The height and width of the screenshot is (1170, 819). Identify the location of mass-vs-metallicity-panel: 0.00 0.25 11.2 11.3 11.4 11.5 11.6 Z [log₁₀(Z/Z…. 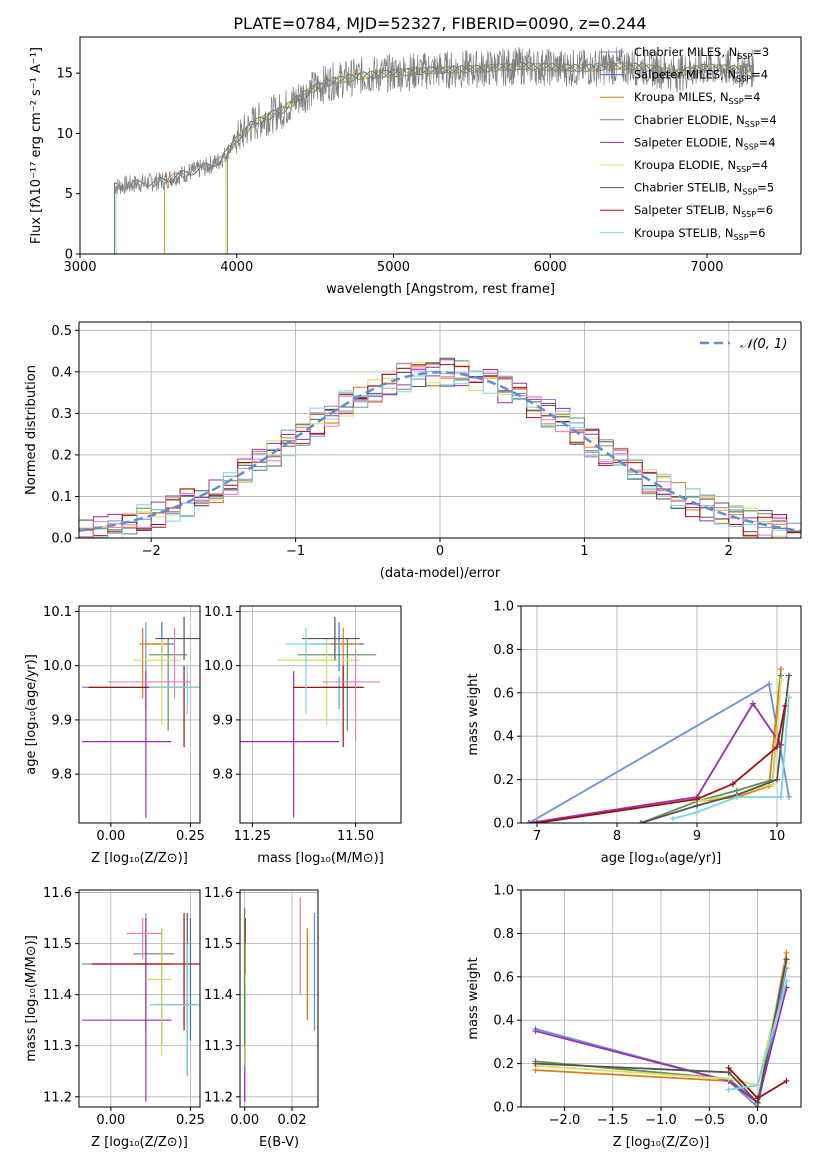
(114, 1018).